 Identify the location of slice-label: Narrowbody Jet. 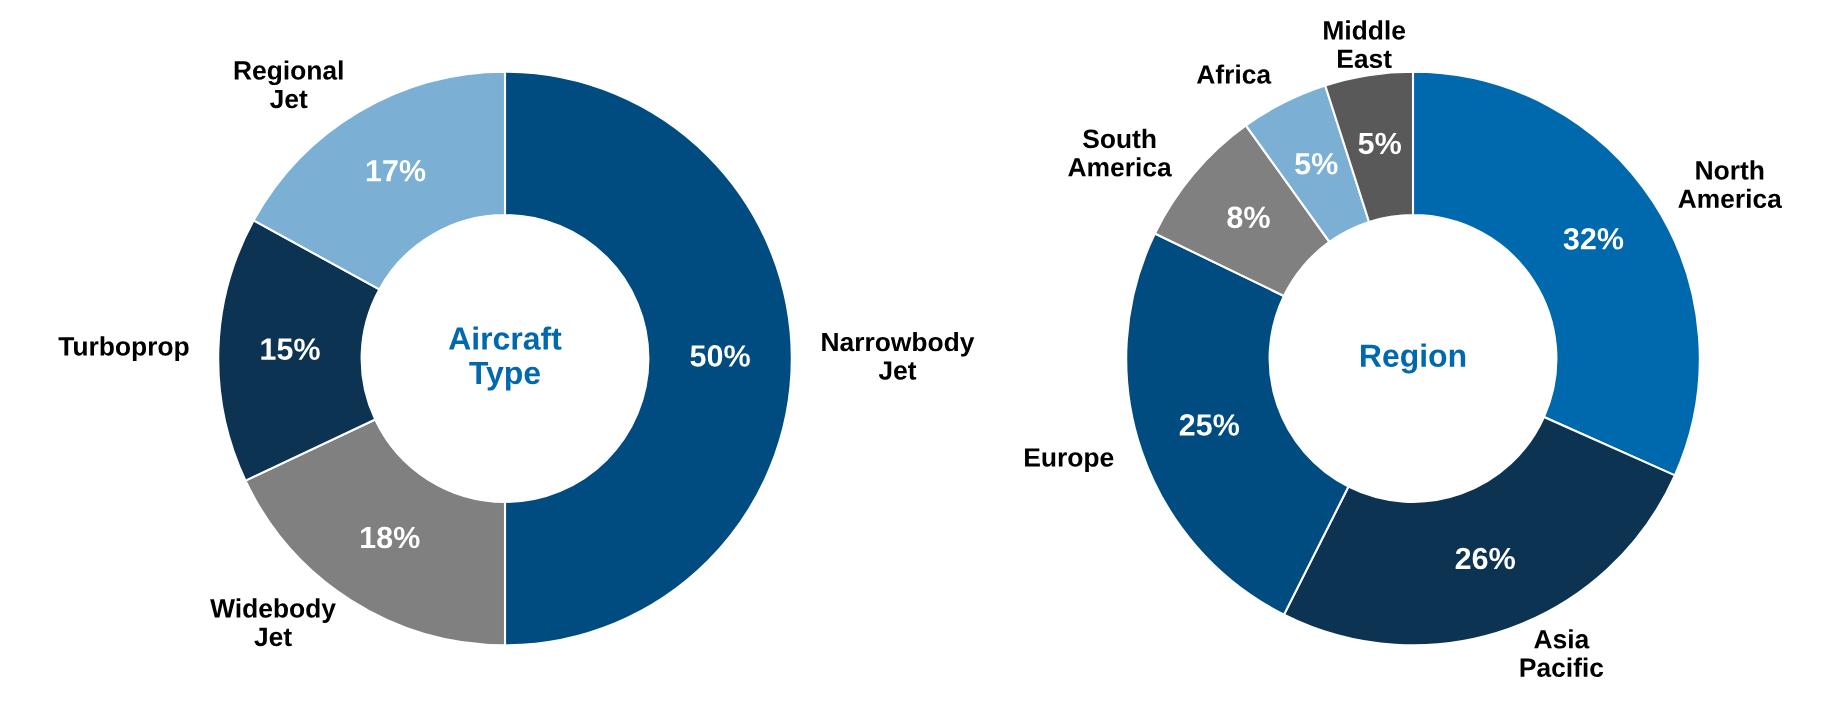
(898, 355).